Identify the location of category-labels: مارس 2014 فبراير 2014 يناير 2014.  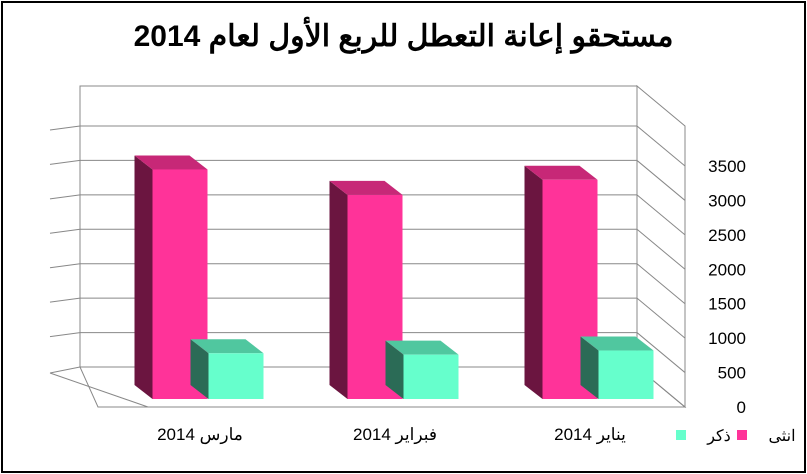
(391, 435).